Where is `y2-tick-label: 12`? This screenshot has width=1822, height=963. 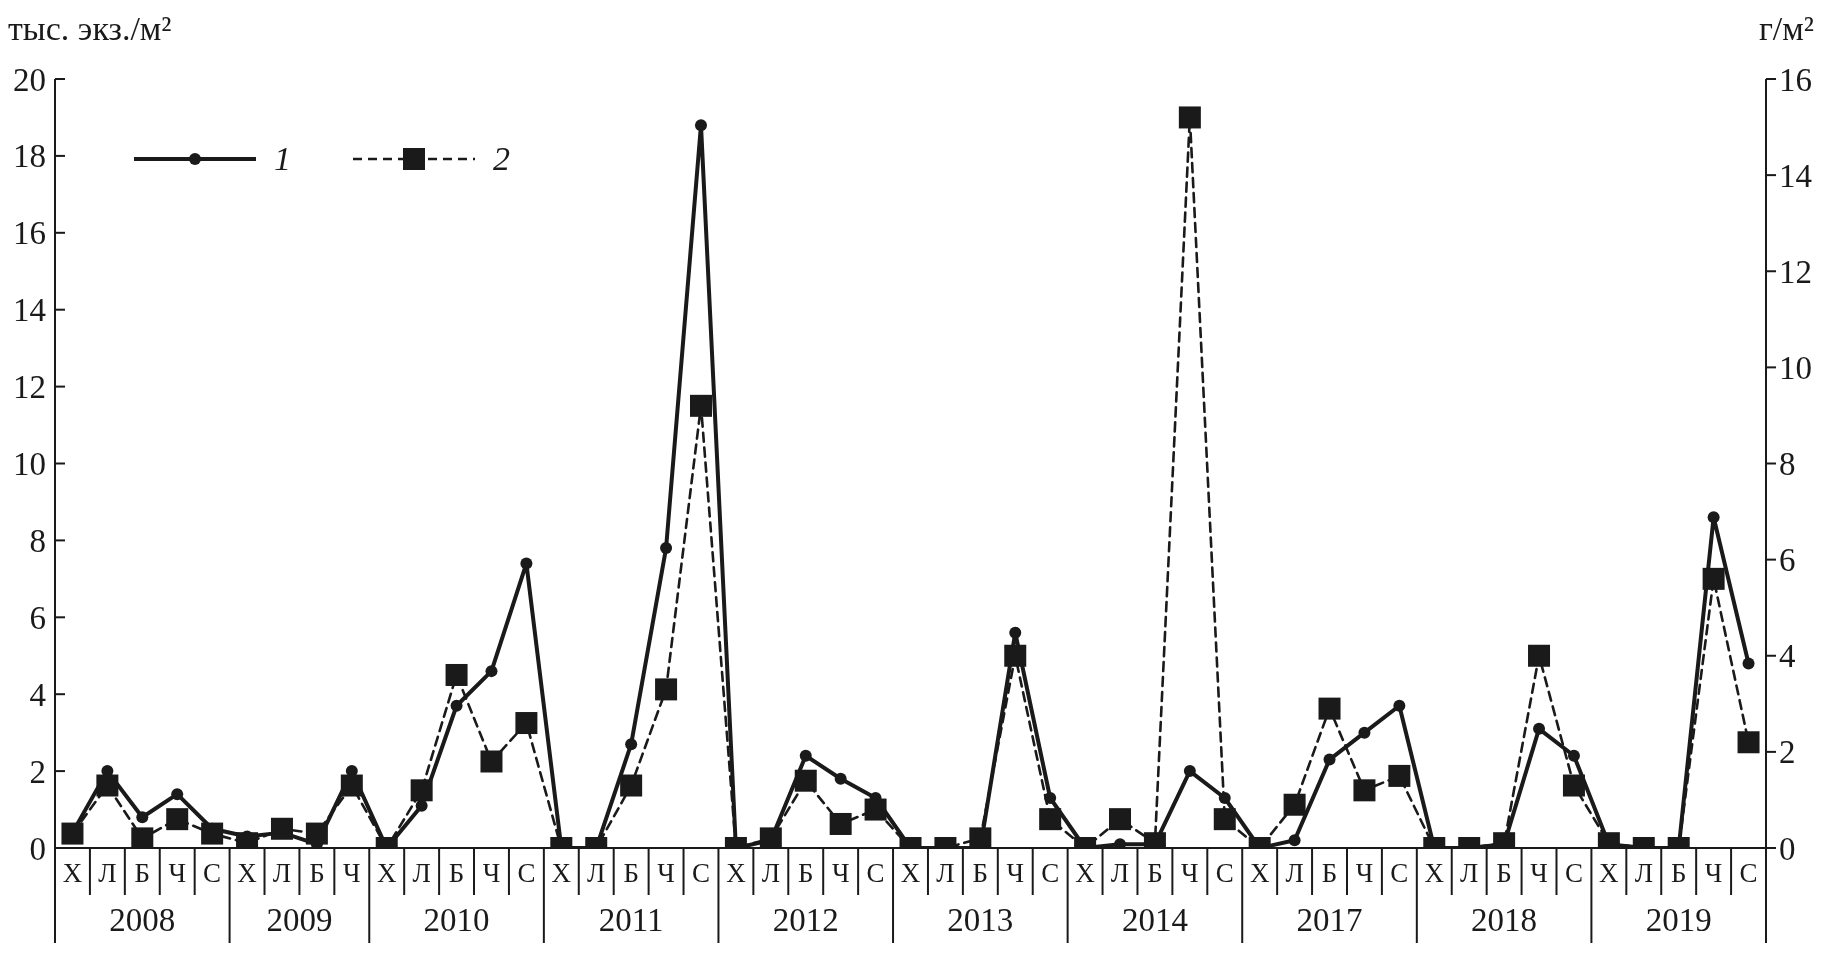
y2-tick-label: 12 is located at coordinates (1795, 271).